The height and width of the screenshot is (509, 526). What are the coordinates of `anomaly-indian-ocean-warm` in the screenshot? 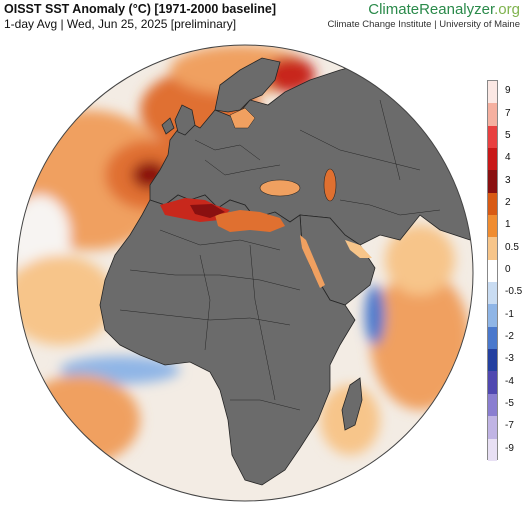 It's located at (420, 340).